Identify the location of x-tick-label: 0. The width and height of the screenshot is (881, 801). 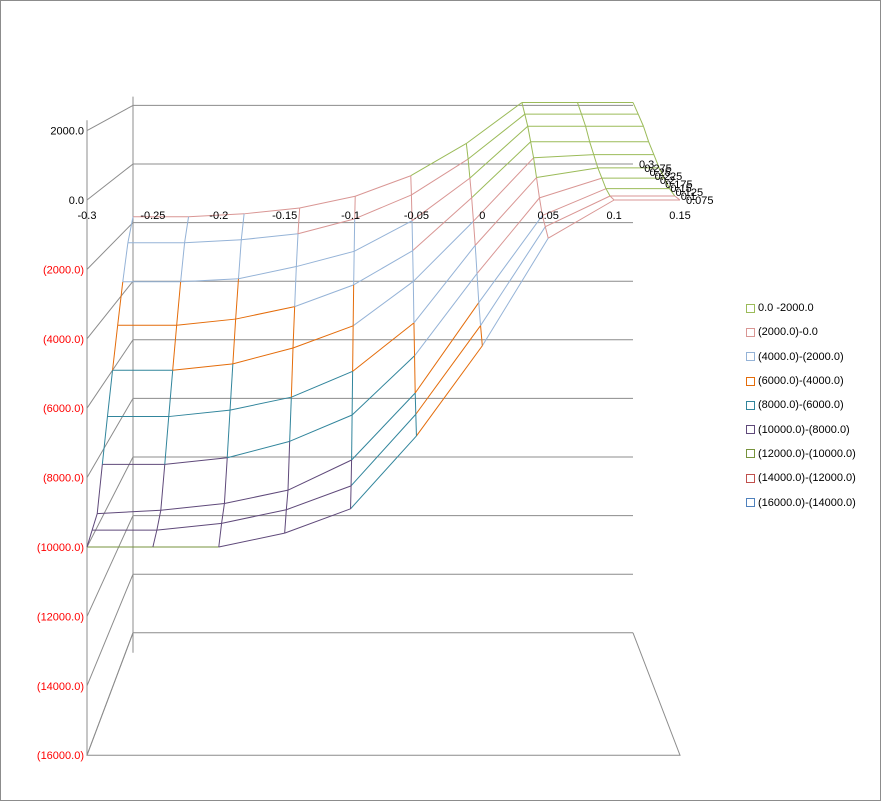
(482, 216).